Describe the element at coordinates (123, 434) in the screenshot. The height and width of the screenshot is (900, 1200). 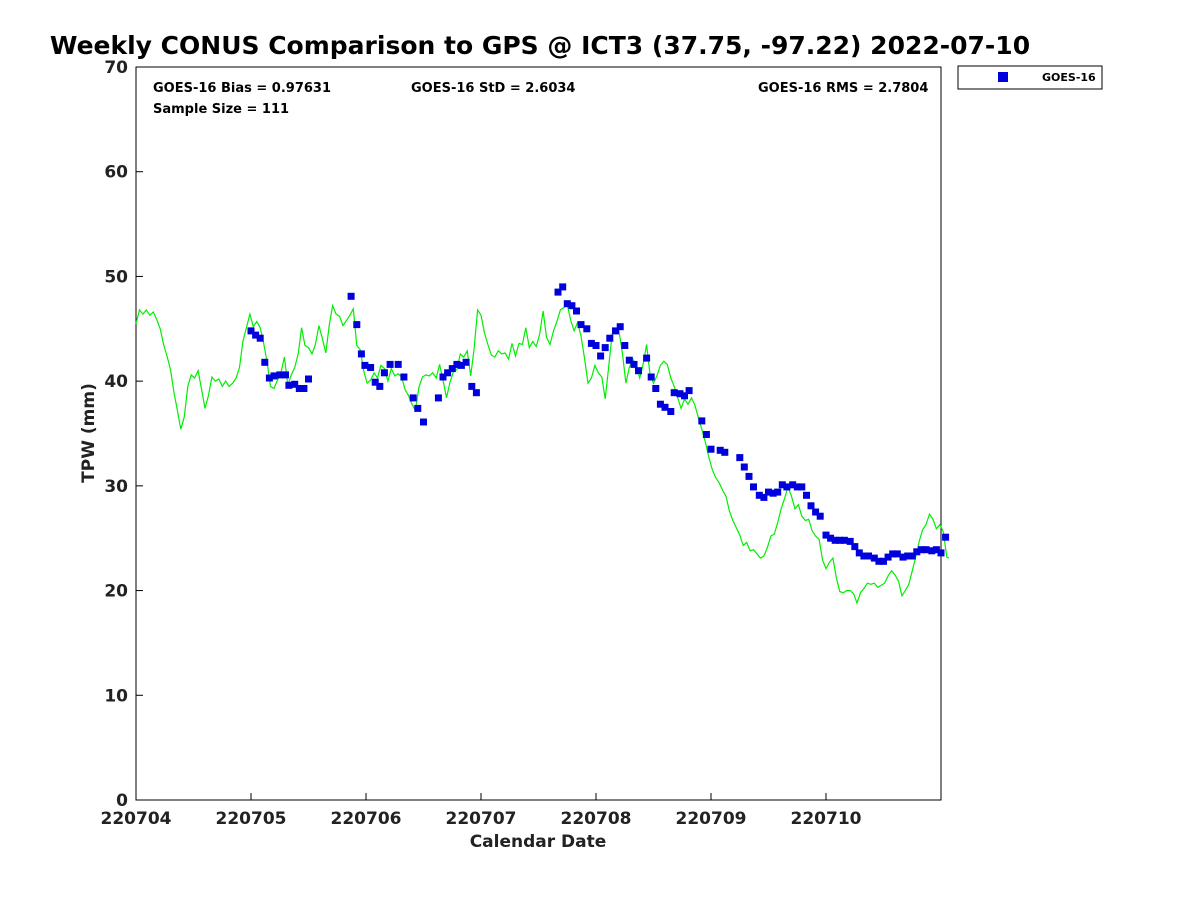
I see `y-axis: 0 10 20 30 40 50 60 70` at that location.